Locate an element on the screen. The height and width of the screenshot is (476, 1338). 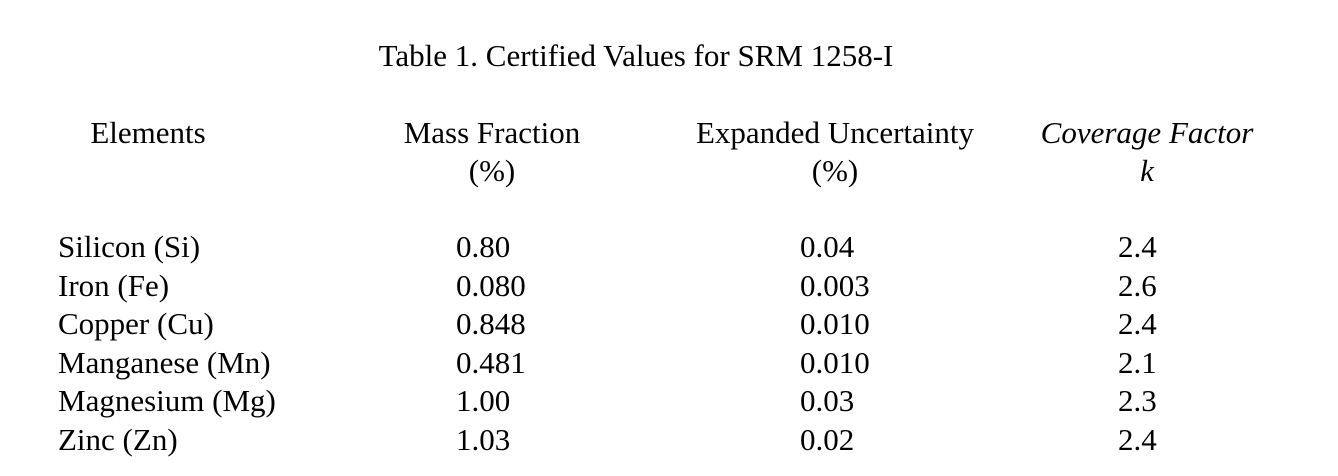
cell-mass-fraction: 0.80 is located at coordinates (483, 246).